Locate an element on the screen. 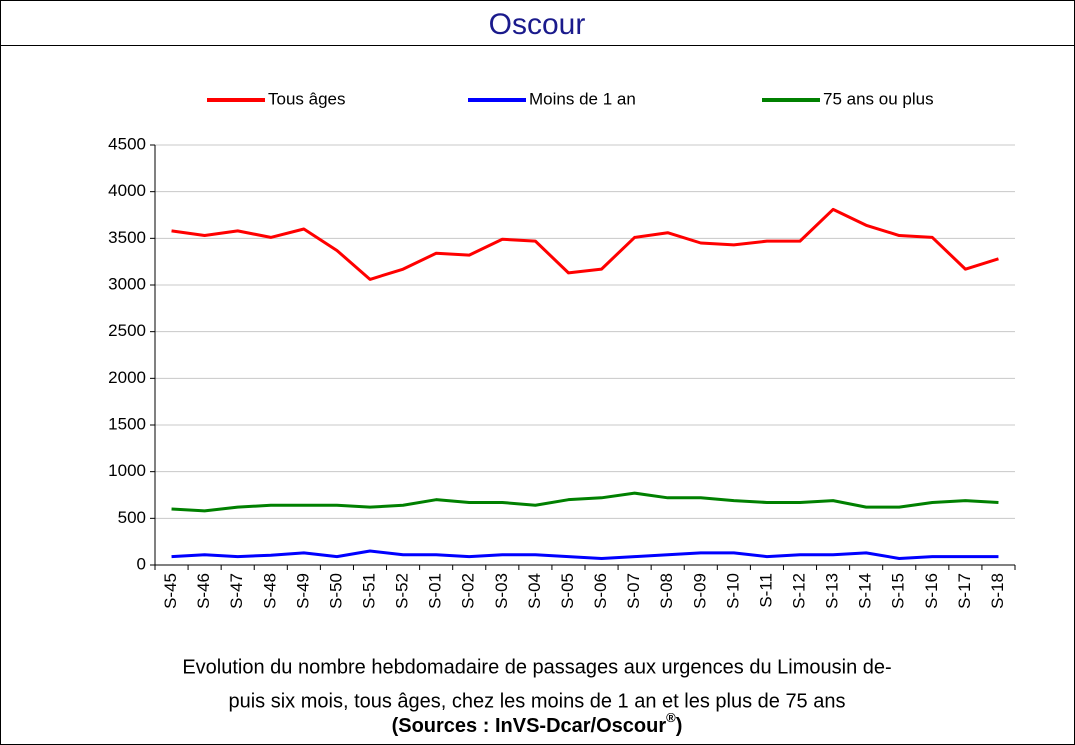 The height and width of the screenshot is (745, 1075). x-tick-label: S-07 is located at coordinates (633, 591).